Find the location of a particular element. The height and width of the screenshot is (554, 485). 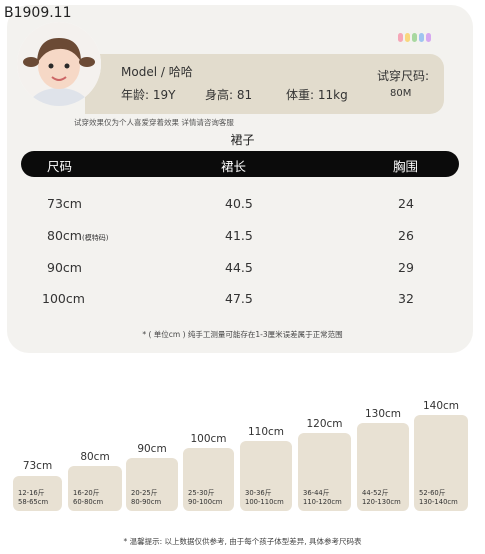

header-chest: 胸围 is located at coordinates (406, 166).